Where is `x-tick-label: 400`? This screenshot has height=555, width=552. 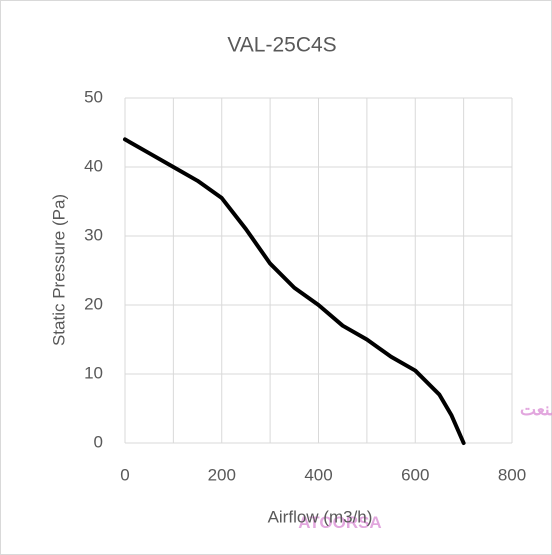 x-tick-label: 400 is located at coordinates (318, 474).